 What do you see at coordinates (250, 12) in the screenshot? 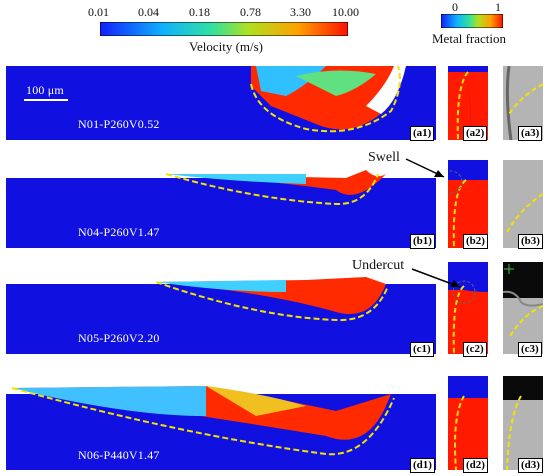
I see `velocity-tick-3: 0.78` at bounding box center [250, 12].